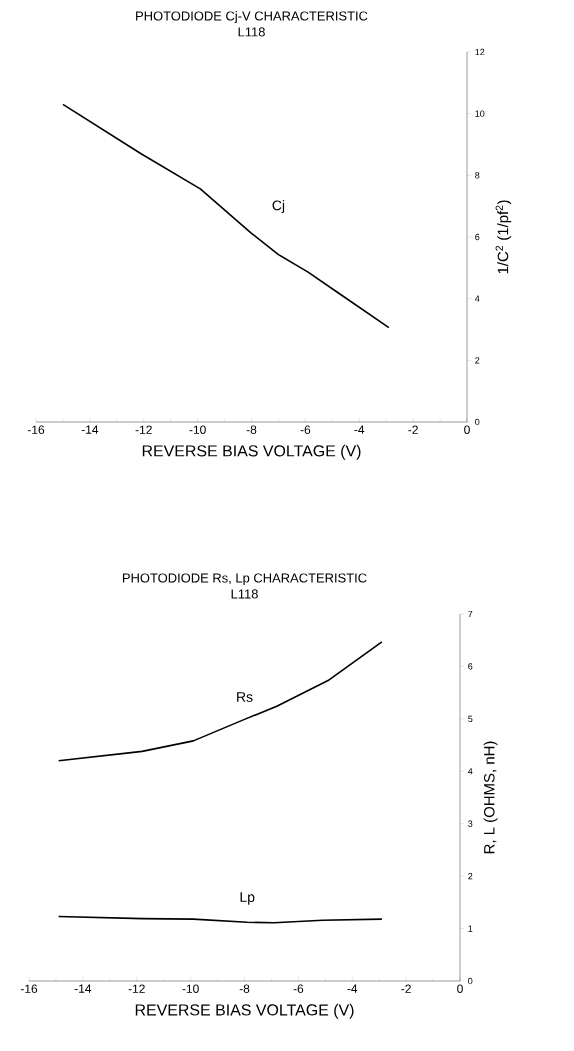 Image resolution: width=574 pixels, height=1051 pixels. What do you see at coordinates (470, 823) in the screenshot?
I see `y-tick-label: 3` at bounding box center [470, 823].